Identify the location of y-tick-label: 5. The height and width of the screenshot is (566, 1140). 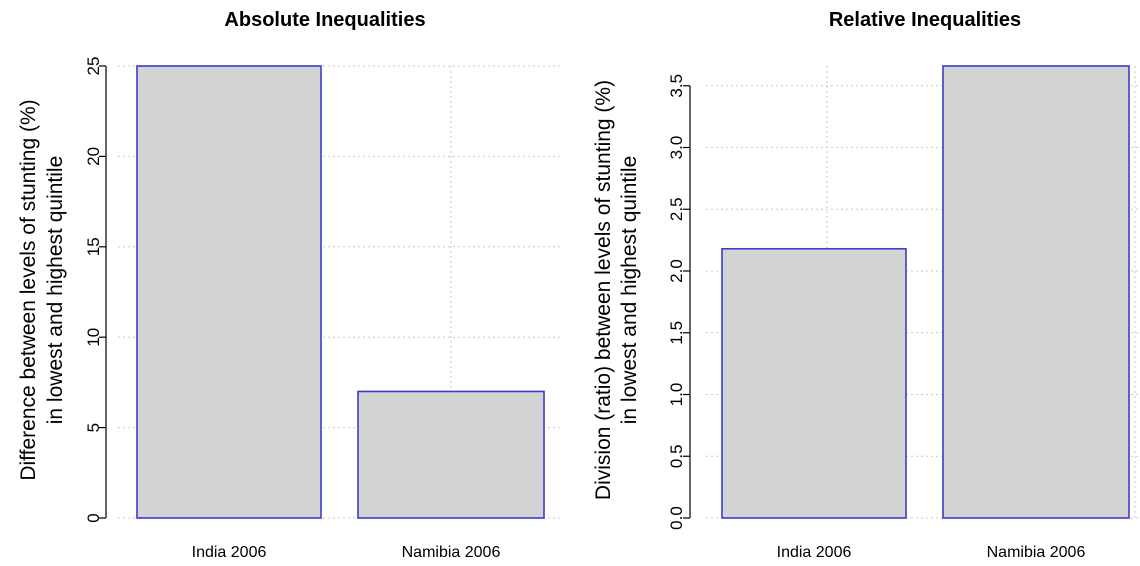
(93, 427).